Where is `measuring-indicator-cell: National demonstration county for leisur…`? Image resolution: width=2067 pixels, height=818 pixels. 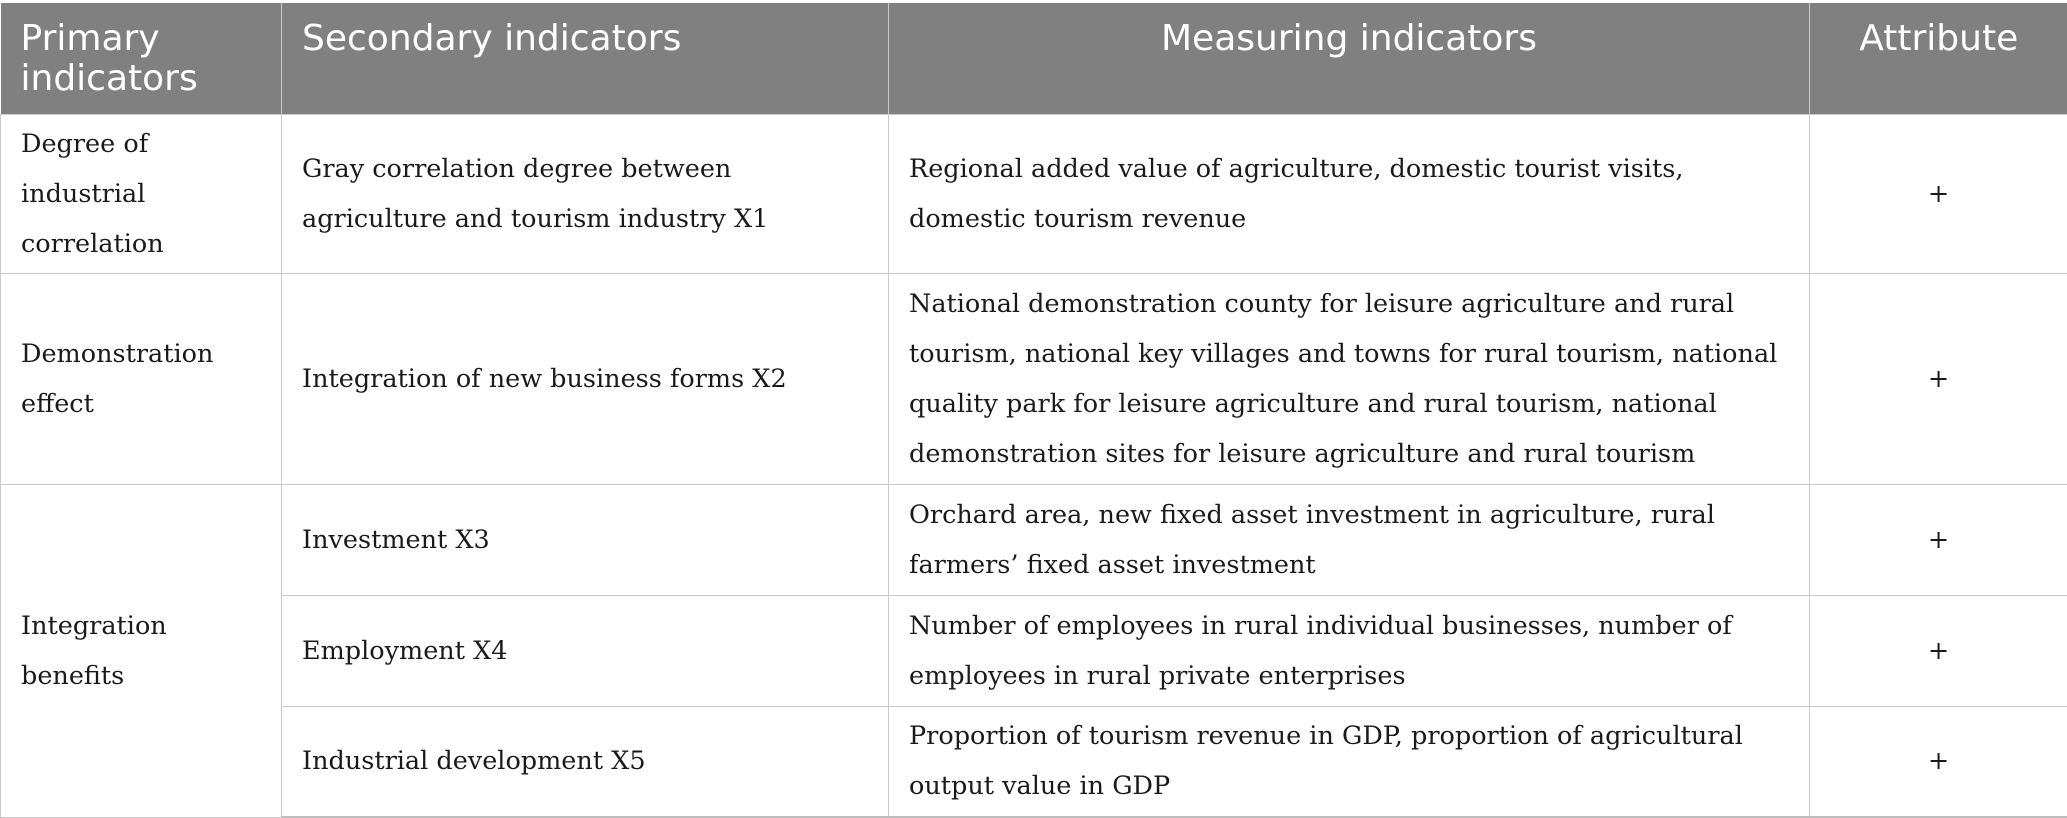 measuring-indicator-cell: National demonstration county for leisur… is located at coordinates (1349, 378).